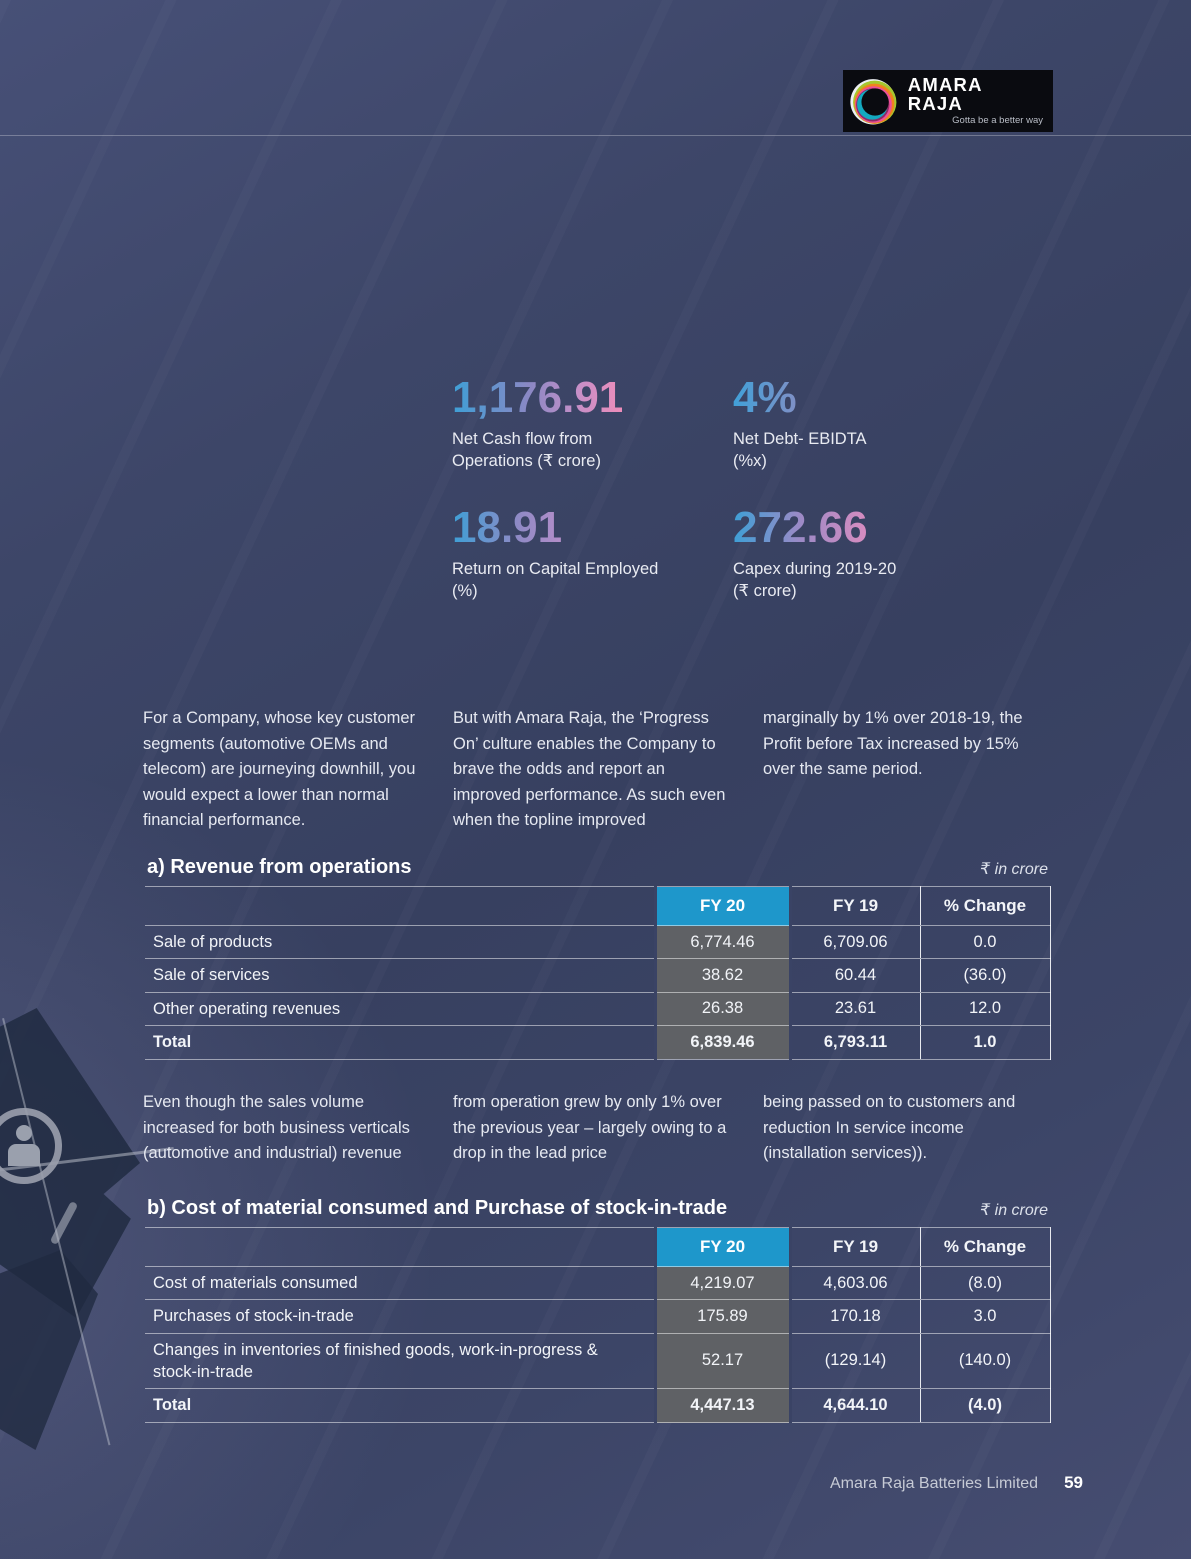 This screenshot has width=1191, height=1559. I want to click on table-row: Other operating revenues 26.38 23.61 12.0, so click(598, 1009).